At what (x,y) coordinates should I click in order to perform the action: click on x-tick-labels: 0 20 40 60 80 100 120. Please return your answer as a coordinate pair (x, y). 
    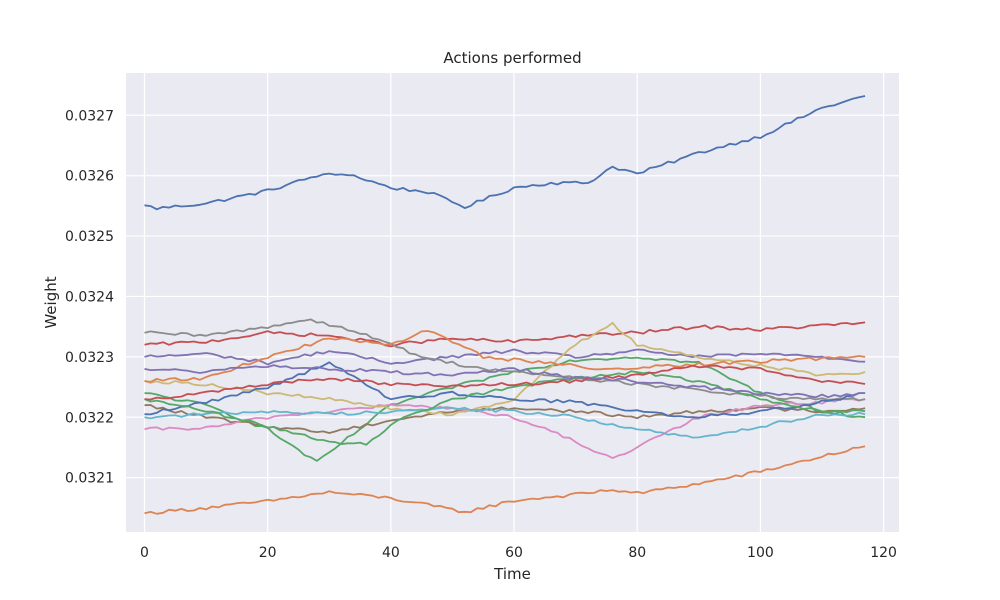
    Looking at the image, I should click on (518, 553).